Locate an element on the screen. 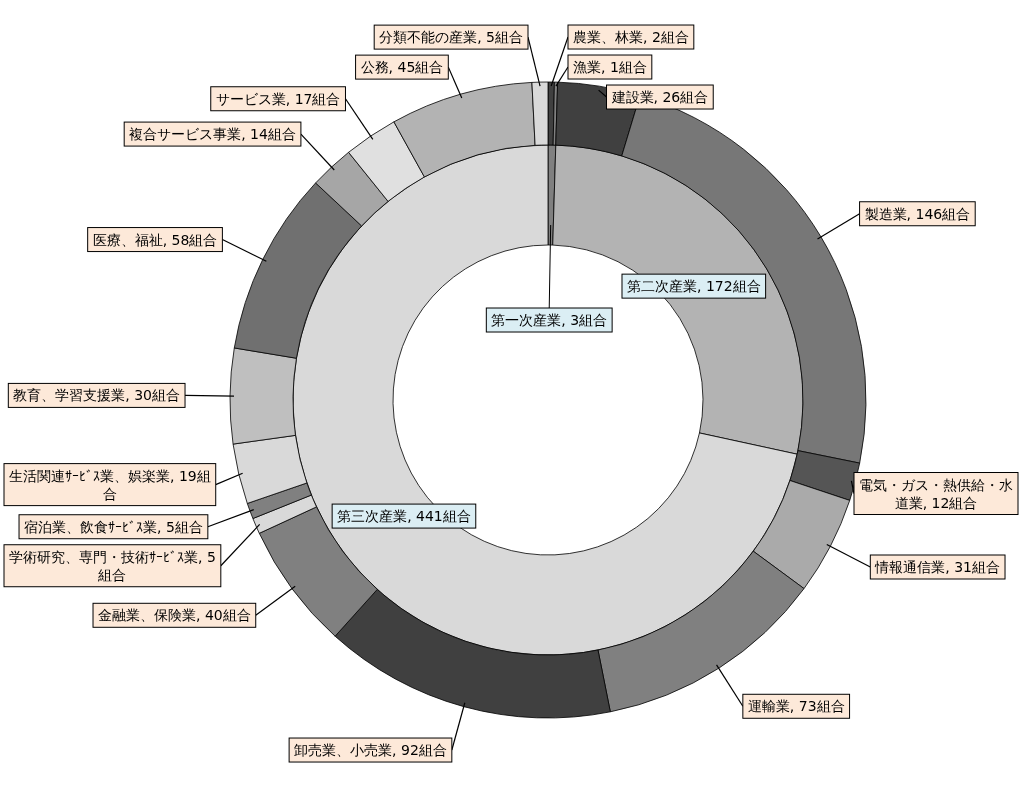 Image resolution: width=1022 pixels, height=793 pixels. slice-label: 情報通信業, 31組合 is located at coordinates (937, 567).